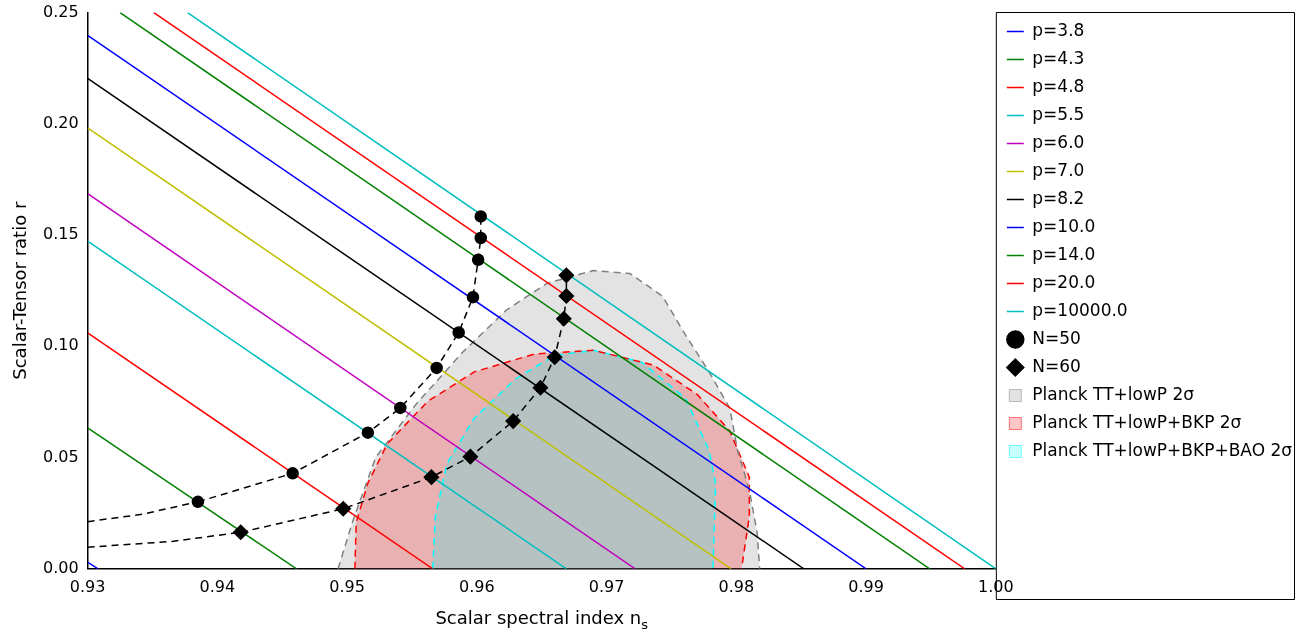 This screenshot has height=642, width=1308. I want to click on legend-label: p=7.0, so click(1058, 169).